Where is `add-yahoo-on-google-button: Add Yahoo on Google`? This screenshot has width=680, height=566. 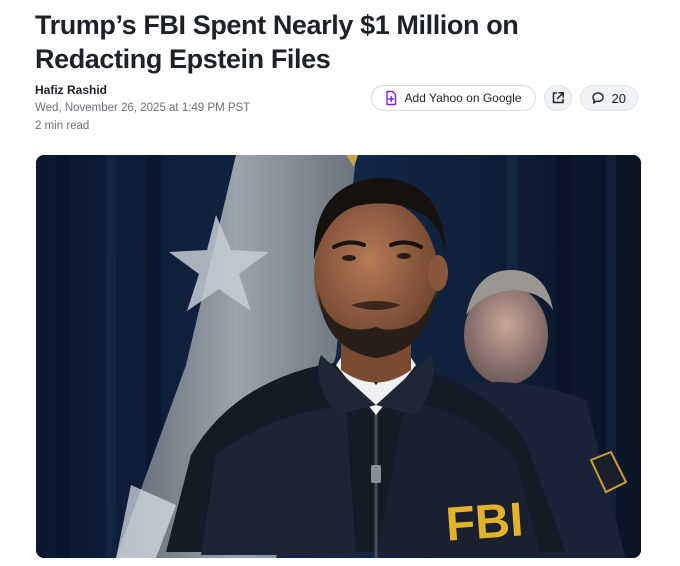 add-yahoo-on-google-button: Add Yahoo on Google is located at coordinates (453, 98).